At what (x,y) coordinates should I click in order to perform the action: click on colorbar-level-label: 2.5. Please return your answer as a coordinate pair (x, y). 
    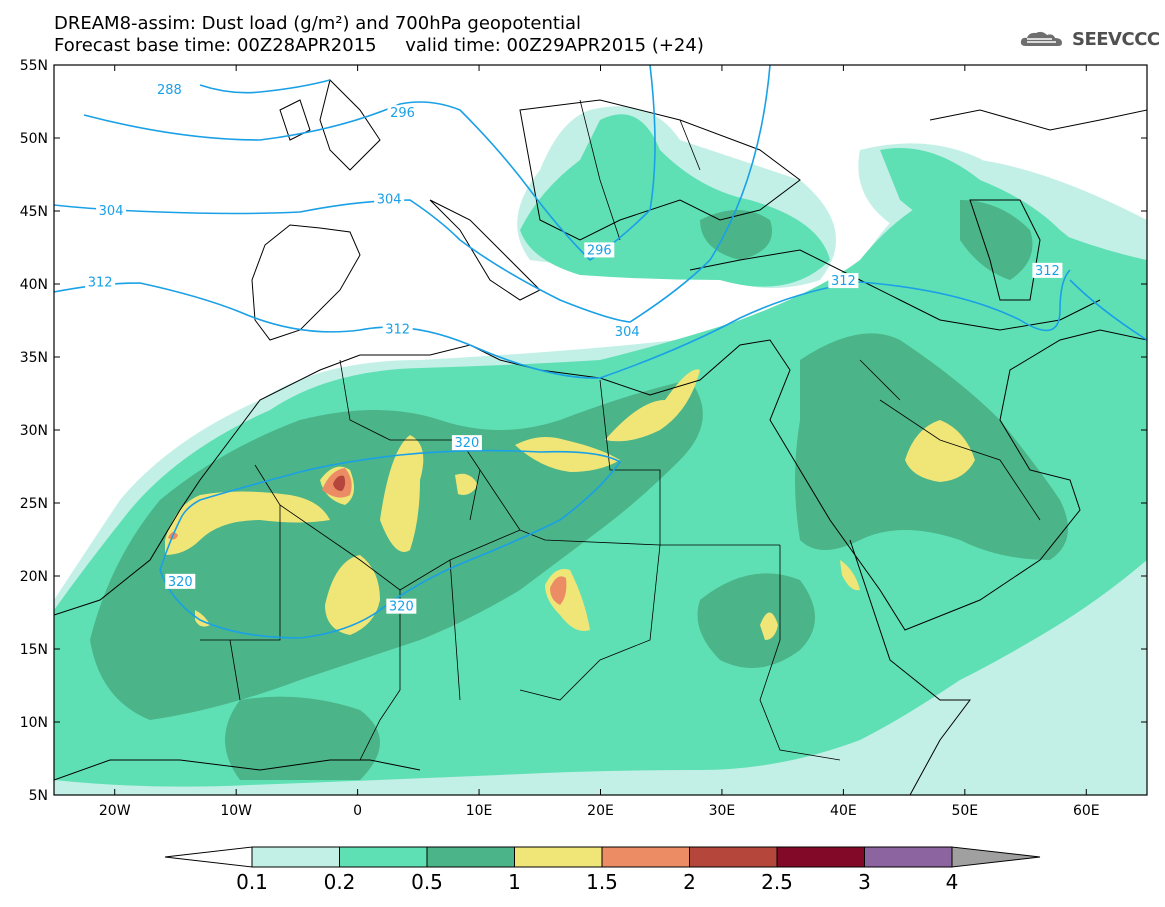
    Looking at the image, I should click on (777, 882).